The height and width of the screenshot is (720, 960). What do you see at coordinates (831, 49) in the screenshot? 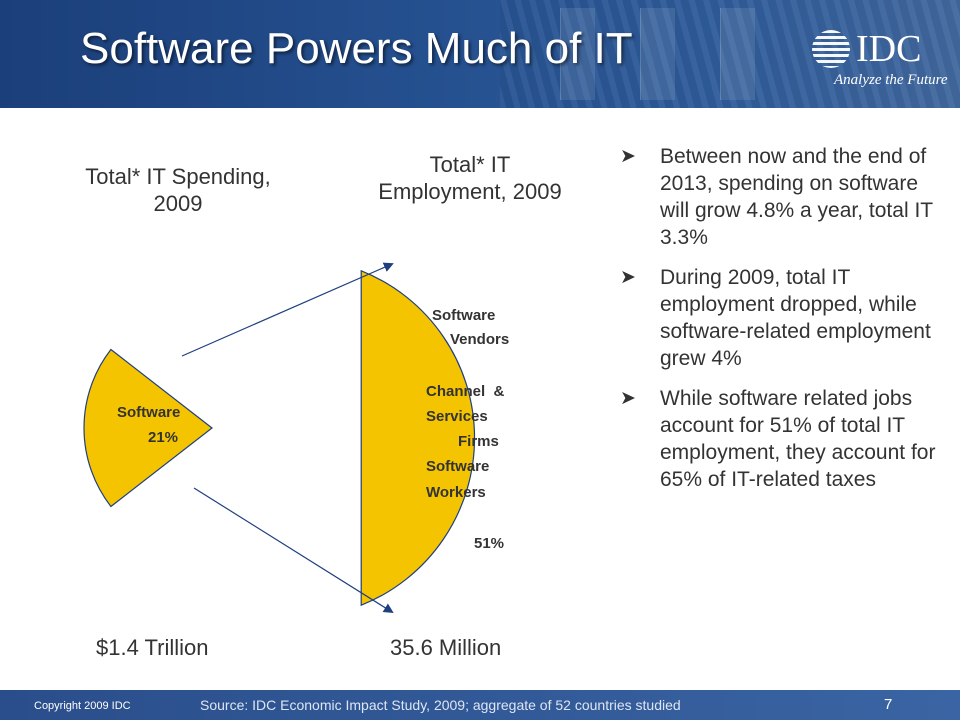
I see `globe-icon` at bounding box center [831, 49].